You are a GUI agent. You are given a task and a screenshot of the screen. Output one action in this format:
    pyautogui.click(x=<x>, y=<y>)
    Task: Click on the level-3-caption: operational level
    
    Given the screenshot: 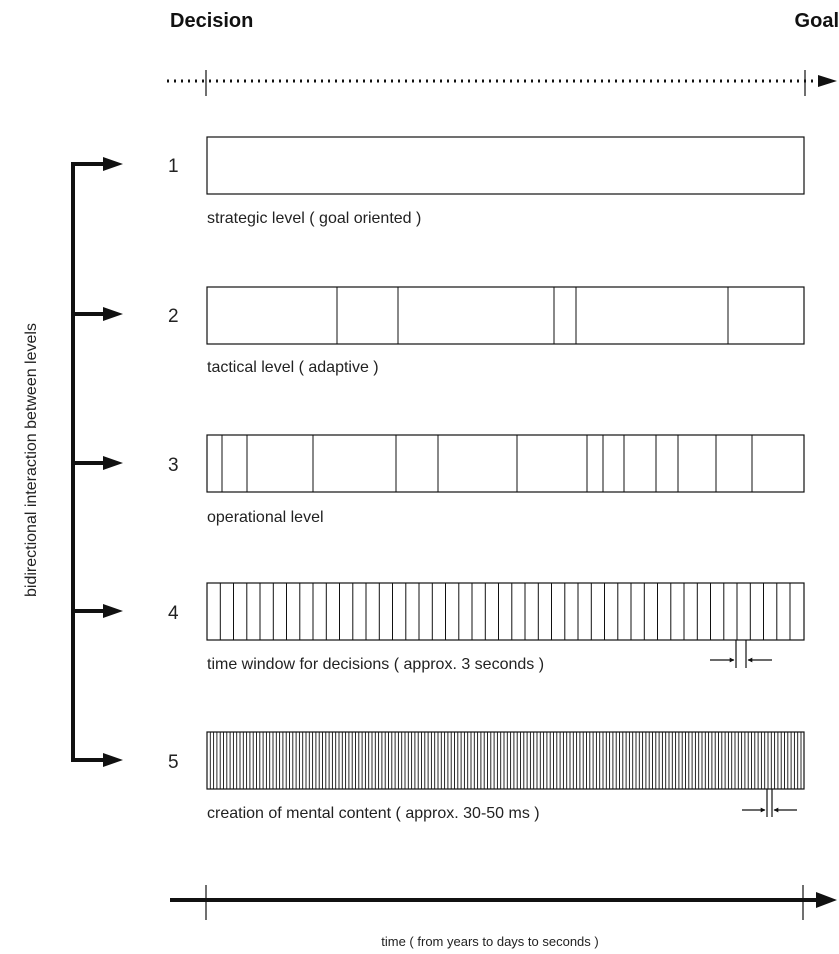 What is the action you would take?
    pyautogui.click(x=265, y=517)
    